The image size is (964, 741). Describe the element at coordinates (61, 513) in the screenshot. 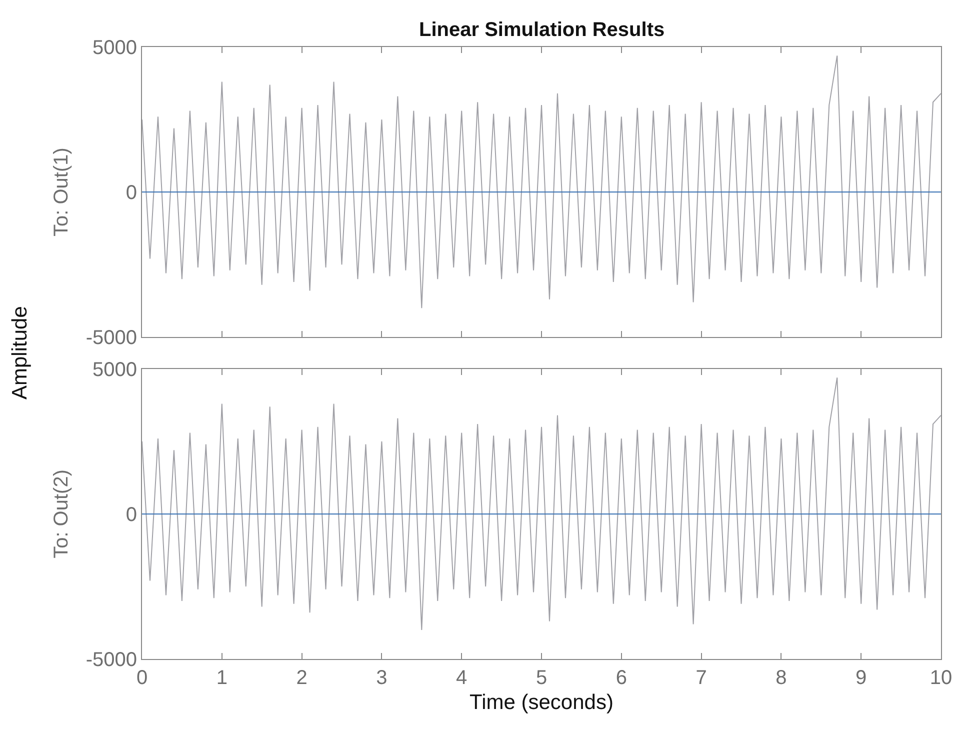

I see `y-axis-title: To: Out(2)` at that location.